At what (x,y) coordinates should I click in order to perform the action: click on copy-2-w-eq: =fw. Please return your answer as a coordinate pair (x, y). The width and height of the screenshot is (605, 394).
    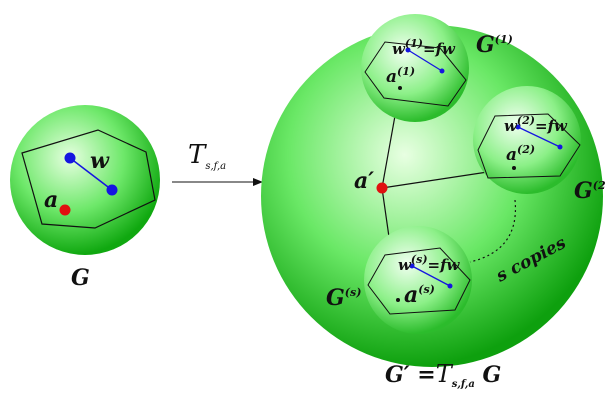
    Looking at the image, I should click on (551, 126).